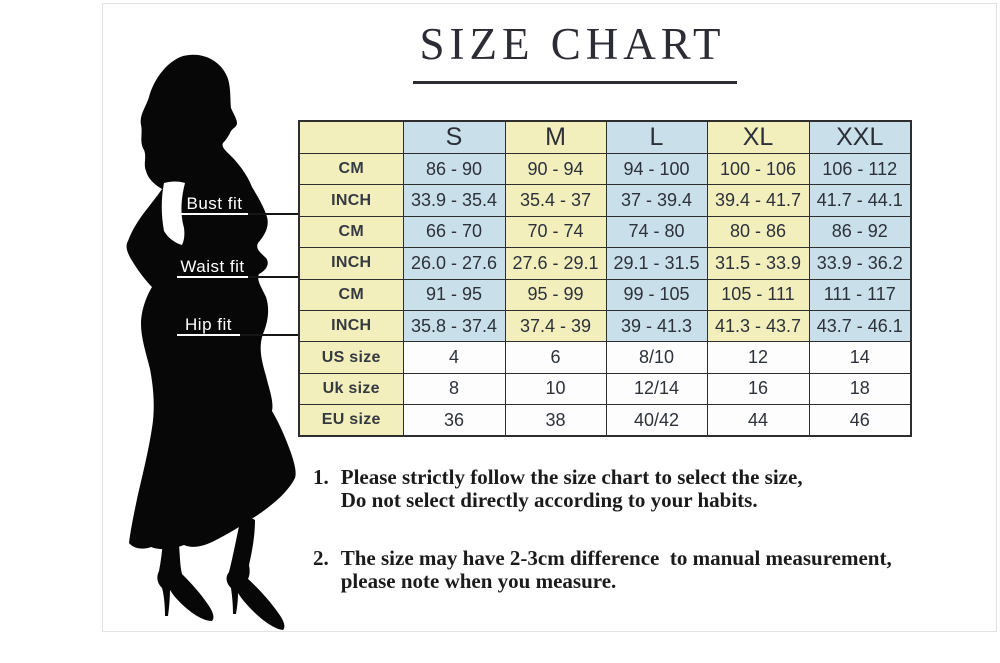  I want to click on size-cell: 41.7 - 44.1, so click(860, 200).